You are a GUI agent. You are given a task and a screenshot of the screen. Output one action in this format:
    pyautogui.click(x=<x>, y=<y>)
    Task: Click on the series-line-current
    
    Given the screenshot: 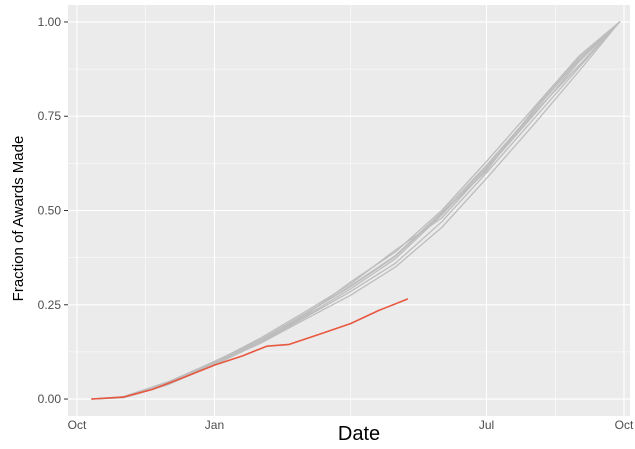 What is the action you would take?
    pyautogui.click(x=250, y=349)
    